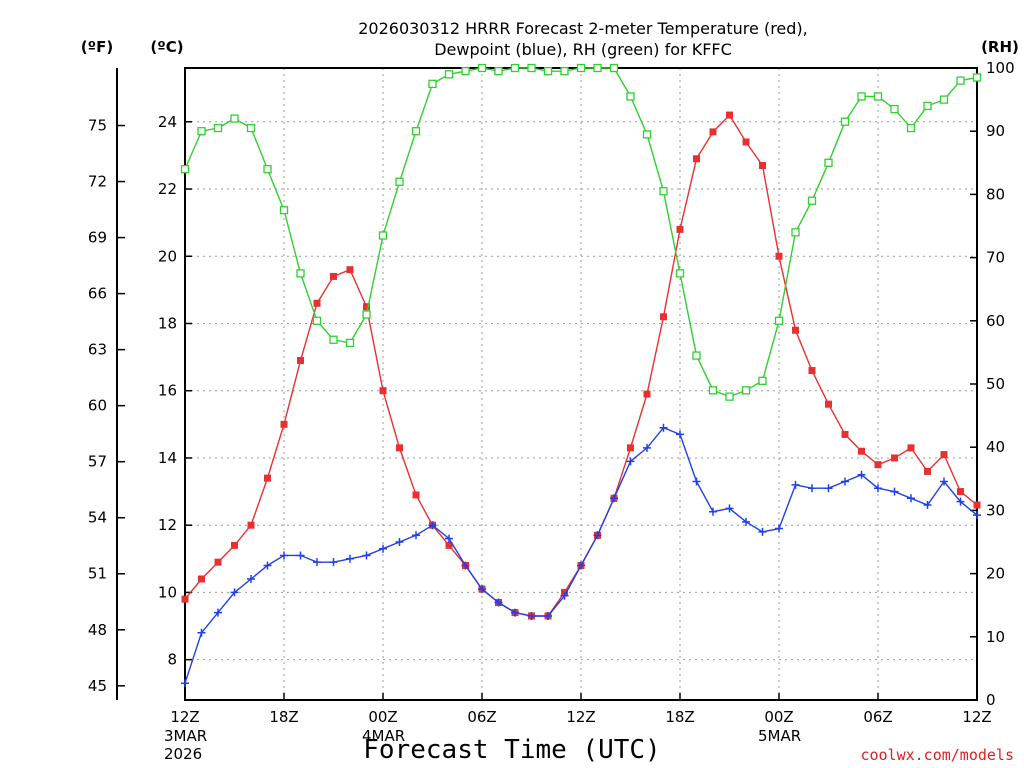 Image resolution: width=1024 pixels, height=768 pixels. Describe the element at coordinates (166, 47) in the screenshot. I see `celsius-unit-label: (ºC)` at that location.